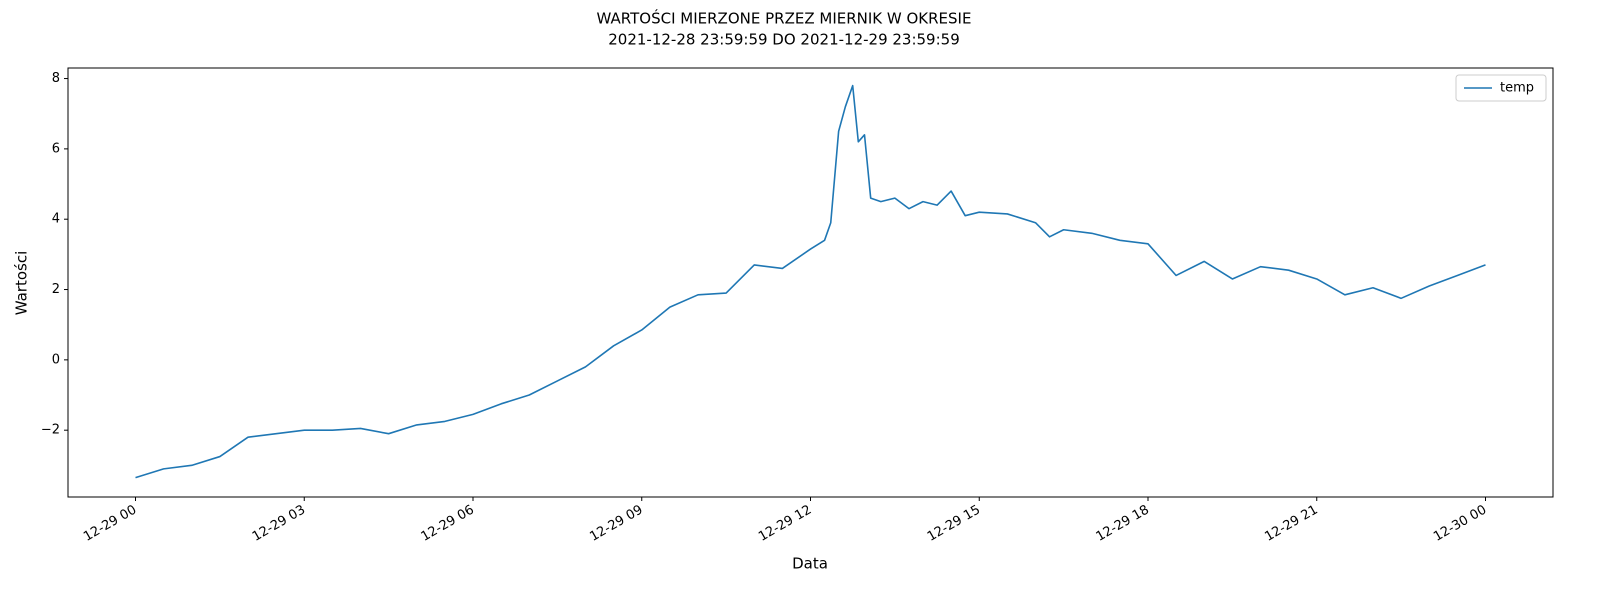  What do you see at coordinates (810, 564) in the screenshot?
I see `x-axis-label: Data` at bounding box center [810, 564].